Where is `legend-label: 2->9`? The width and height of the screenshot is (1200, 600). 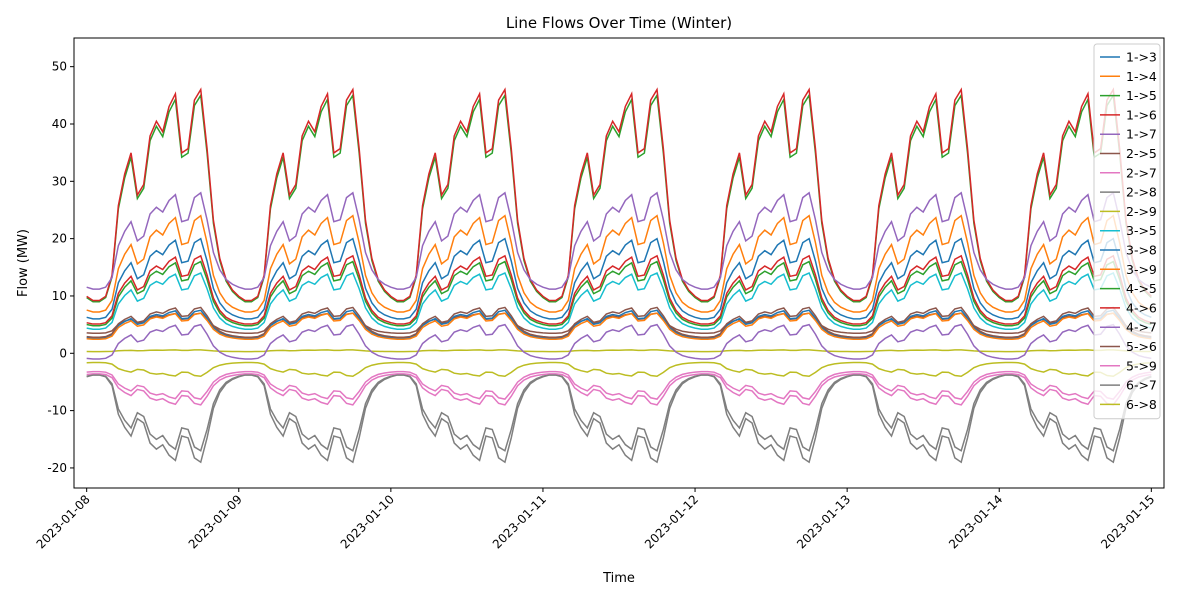
legend-label: 2->9 is located at coordinates (1141, 211).